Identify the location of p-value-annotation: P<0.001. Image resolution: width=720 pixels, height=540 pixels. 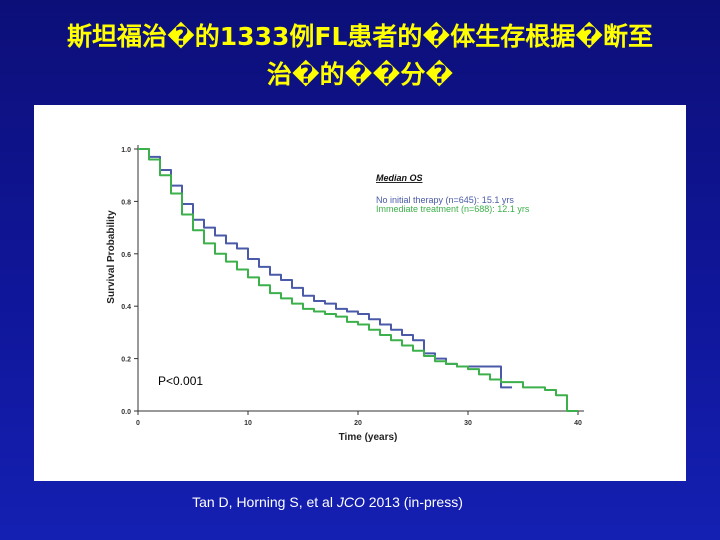
(180, 381).